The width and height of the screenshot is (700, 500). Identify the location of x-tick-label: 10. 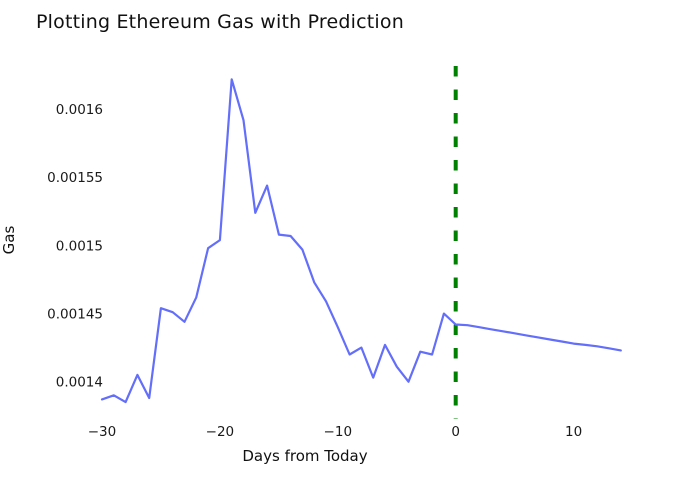
(573, 432).